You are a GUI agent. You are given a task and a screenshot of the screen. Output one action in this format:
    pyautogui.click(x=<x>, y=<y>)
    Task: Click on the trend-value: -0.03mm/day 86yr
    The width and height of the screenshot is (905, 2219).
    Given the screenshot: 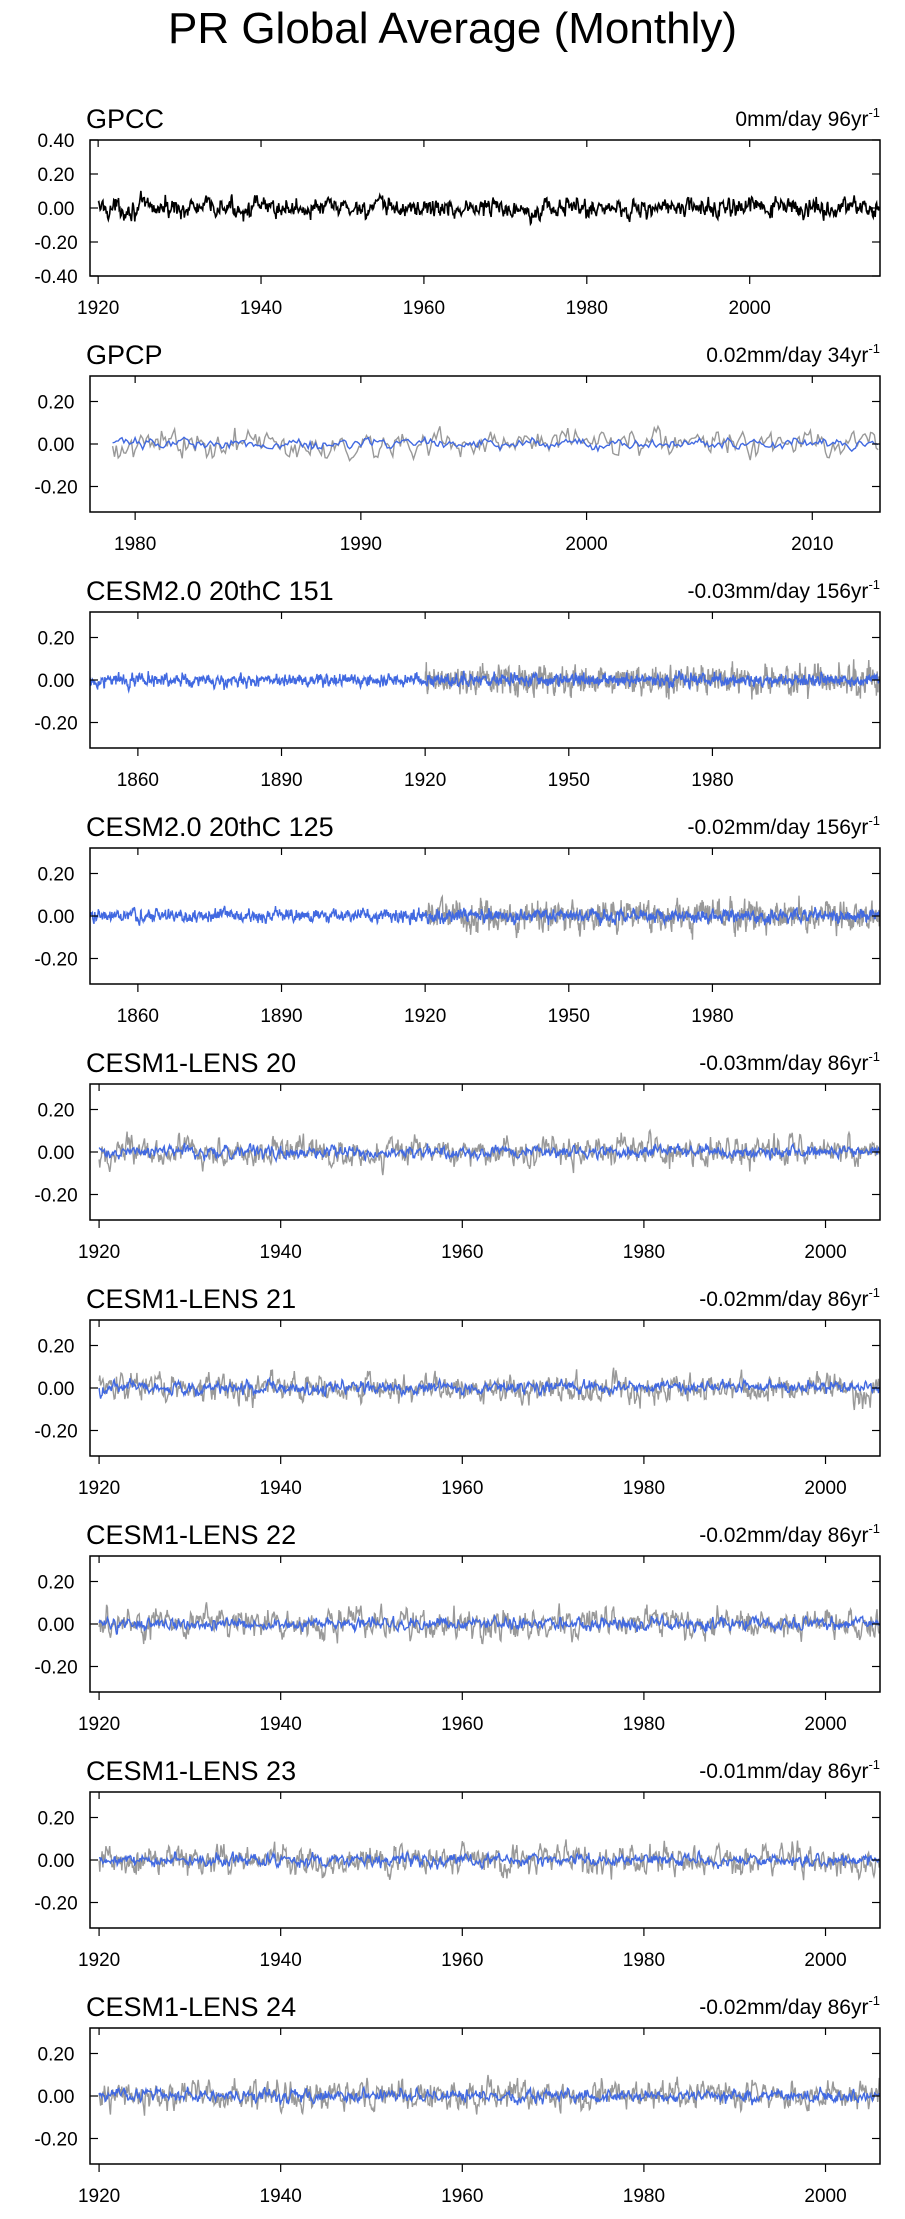 What is the action you would take?
    pyautogui.click(x=783, y=1063)
    